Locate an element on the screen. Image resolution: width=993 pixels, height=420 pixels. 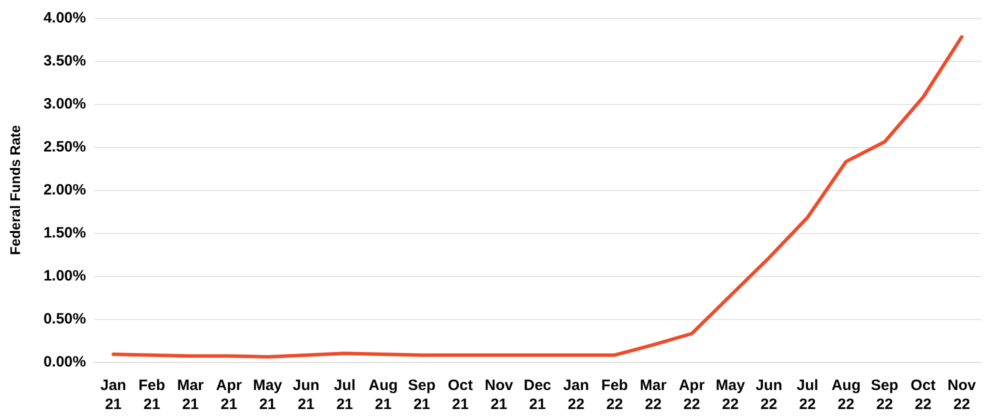
x-tick-label: Feb 21 is located at coordinates (152, 395).